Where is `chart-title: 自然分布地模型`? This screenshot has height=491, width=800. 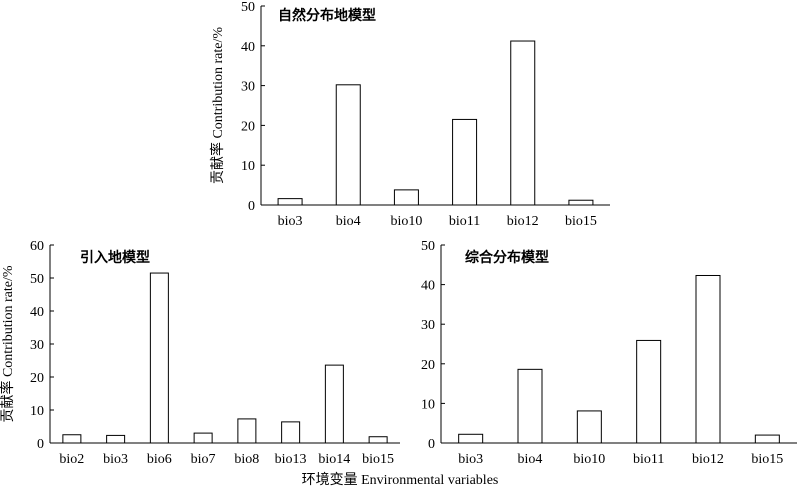 chart-title: 自然分布地模型 is located at coordinates (327, 15).